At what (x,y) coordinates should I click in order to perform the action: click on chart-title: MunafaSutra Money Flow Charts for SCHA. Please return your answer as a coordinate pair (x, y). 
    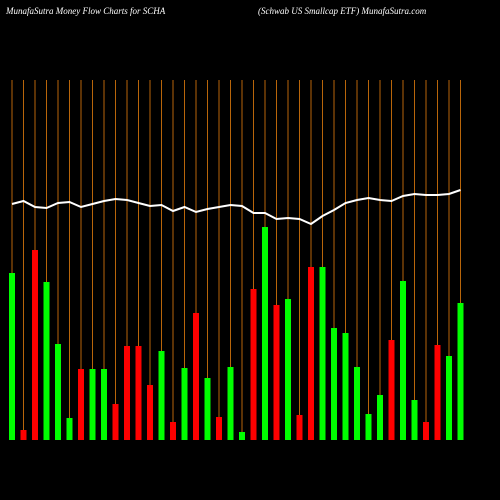
    Looking at the image, I should click on (85, 11).